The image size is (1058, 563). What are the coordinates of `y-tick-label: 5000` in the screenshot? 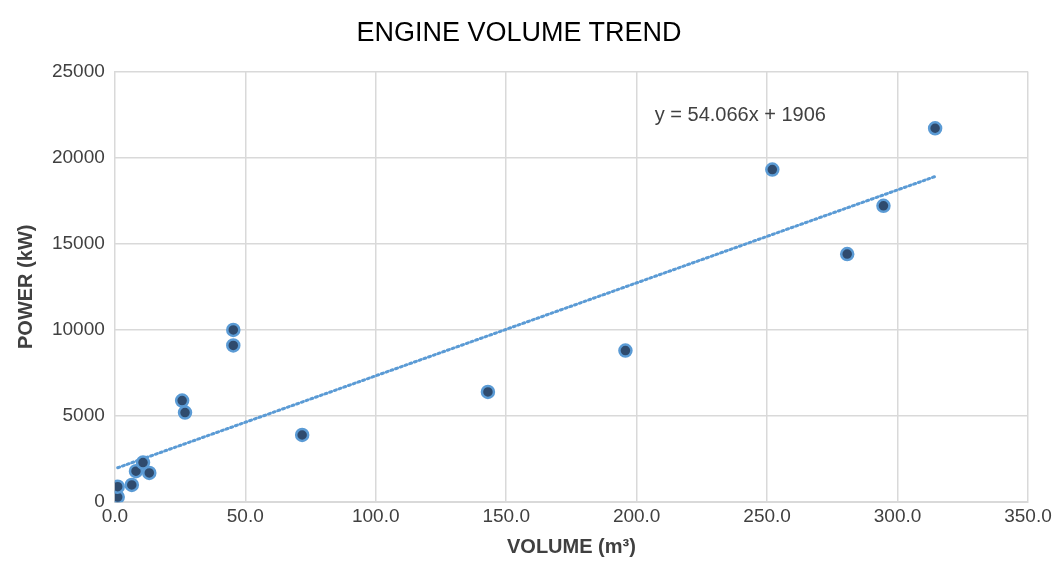 It's located at (83, 415).